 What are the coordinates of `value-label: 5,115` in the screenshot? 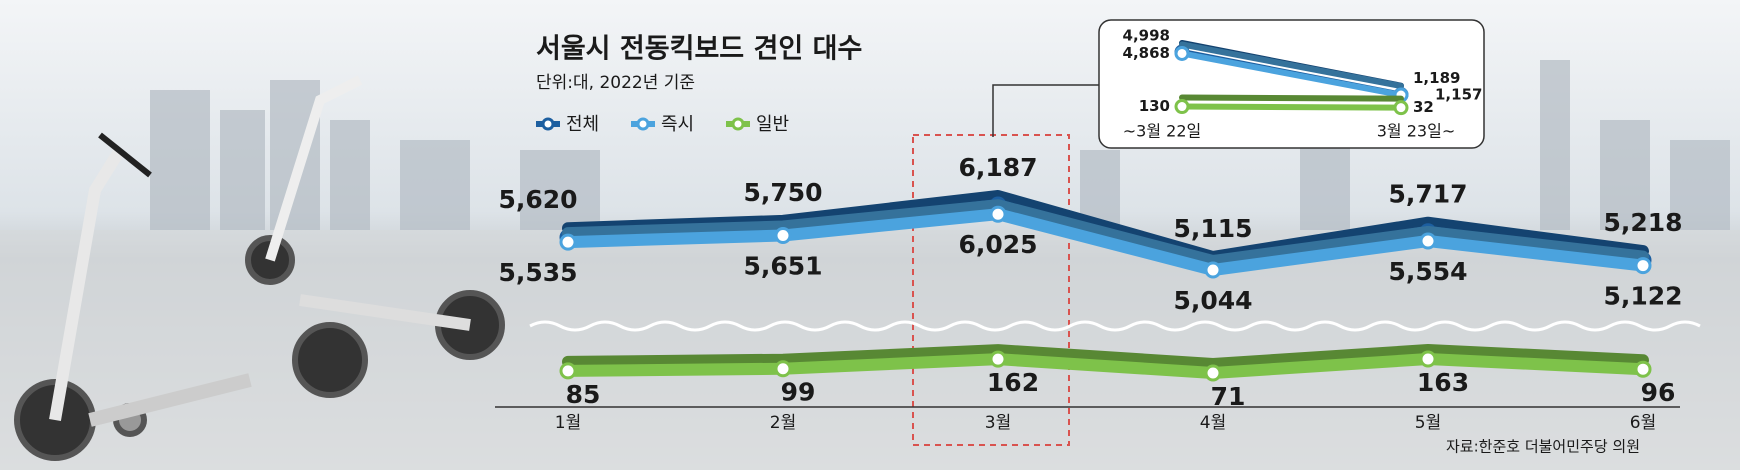 It's located at (1212, 228).